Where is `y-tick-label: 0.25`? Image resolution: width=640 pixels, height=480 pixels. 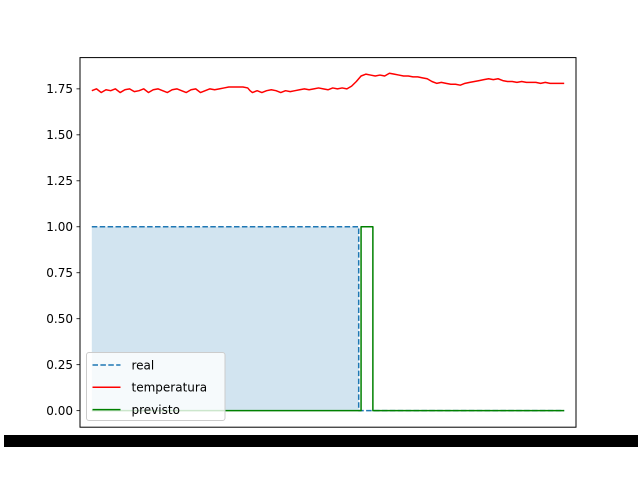 y-tick-label: 0.25 is located at coordinates (59, 365).